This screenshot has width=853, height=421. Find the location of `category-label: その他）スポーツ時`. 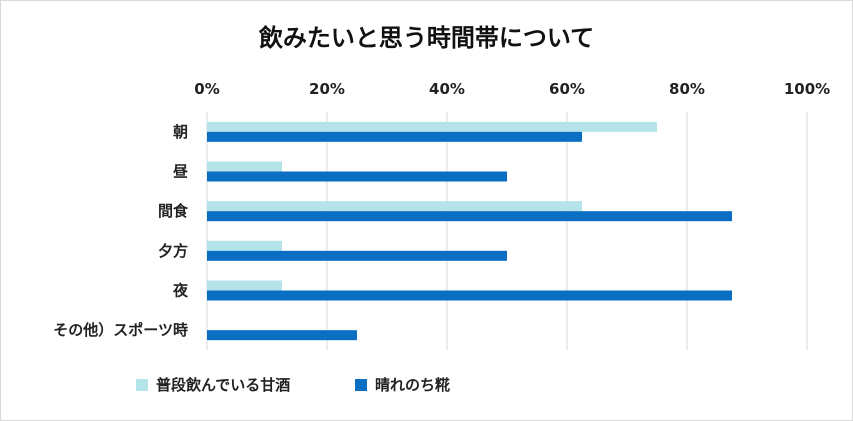

category-label: その他）スポーツ時 is located at coordinates (120, 330).